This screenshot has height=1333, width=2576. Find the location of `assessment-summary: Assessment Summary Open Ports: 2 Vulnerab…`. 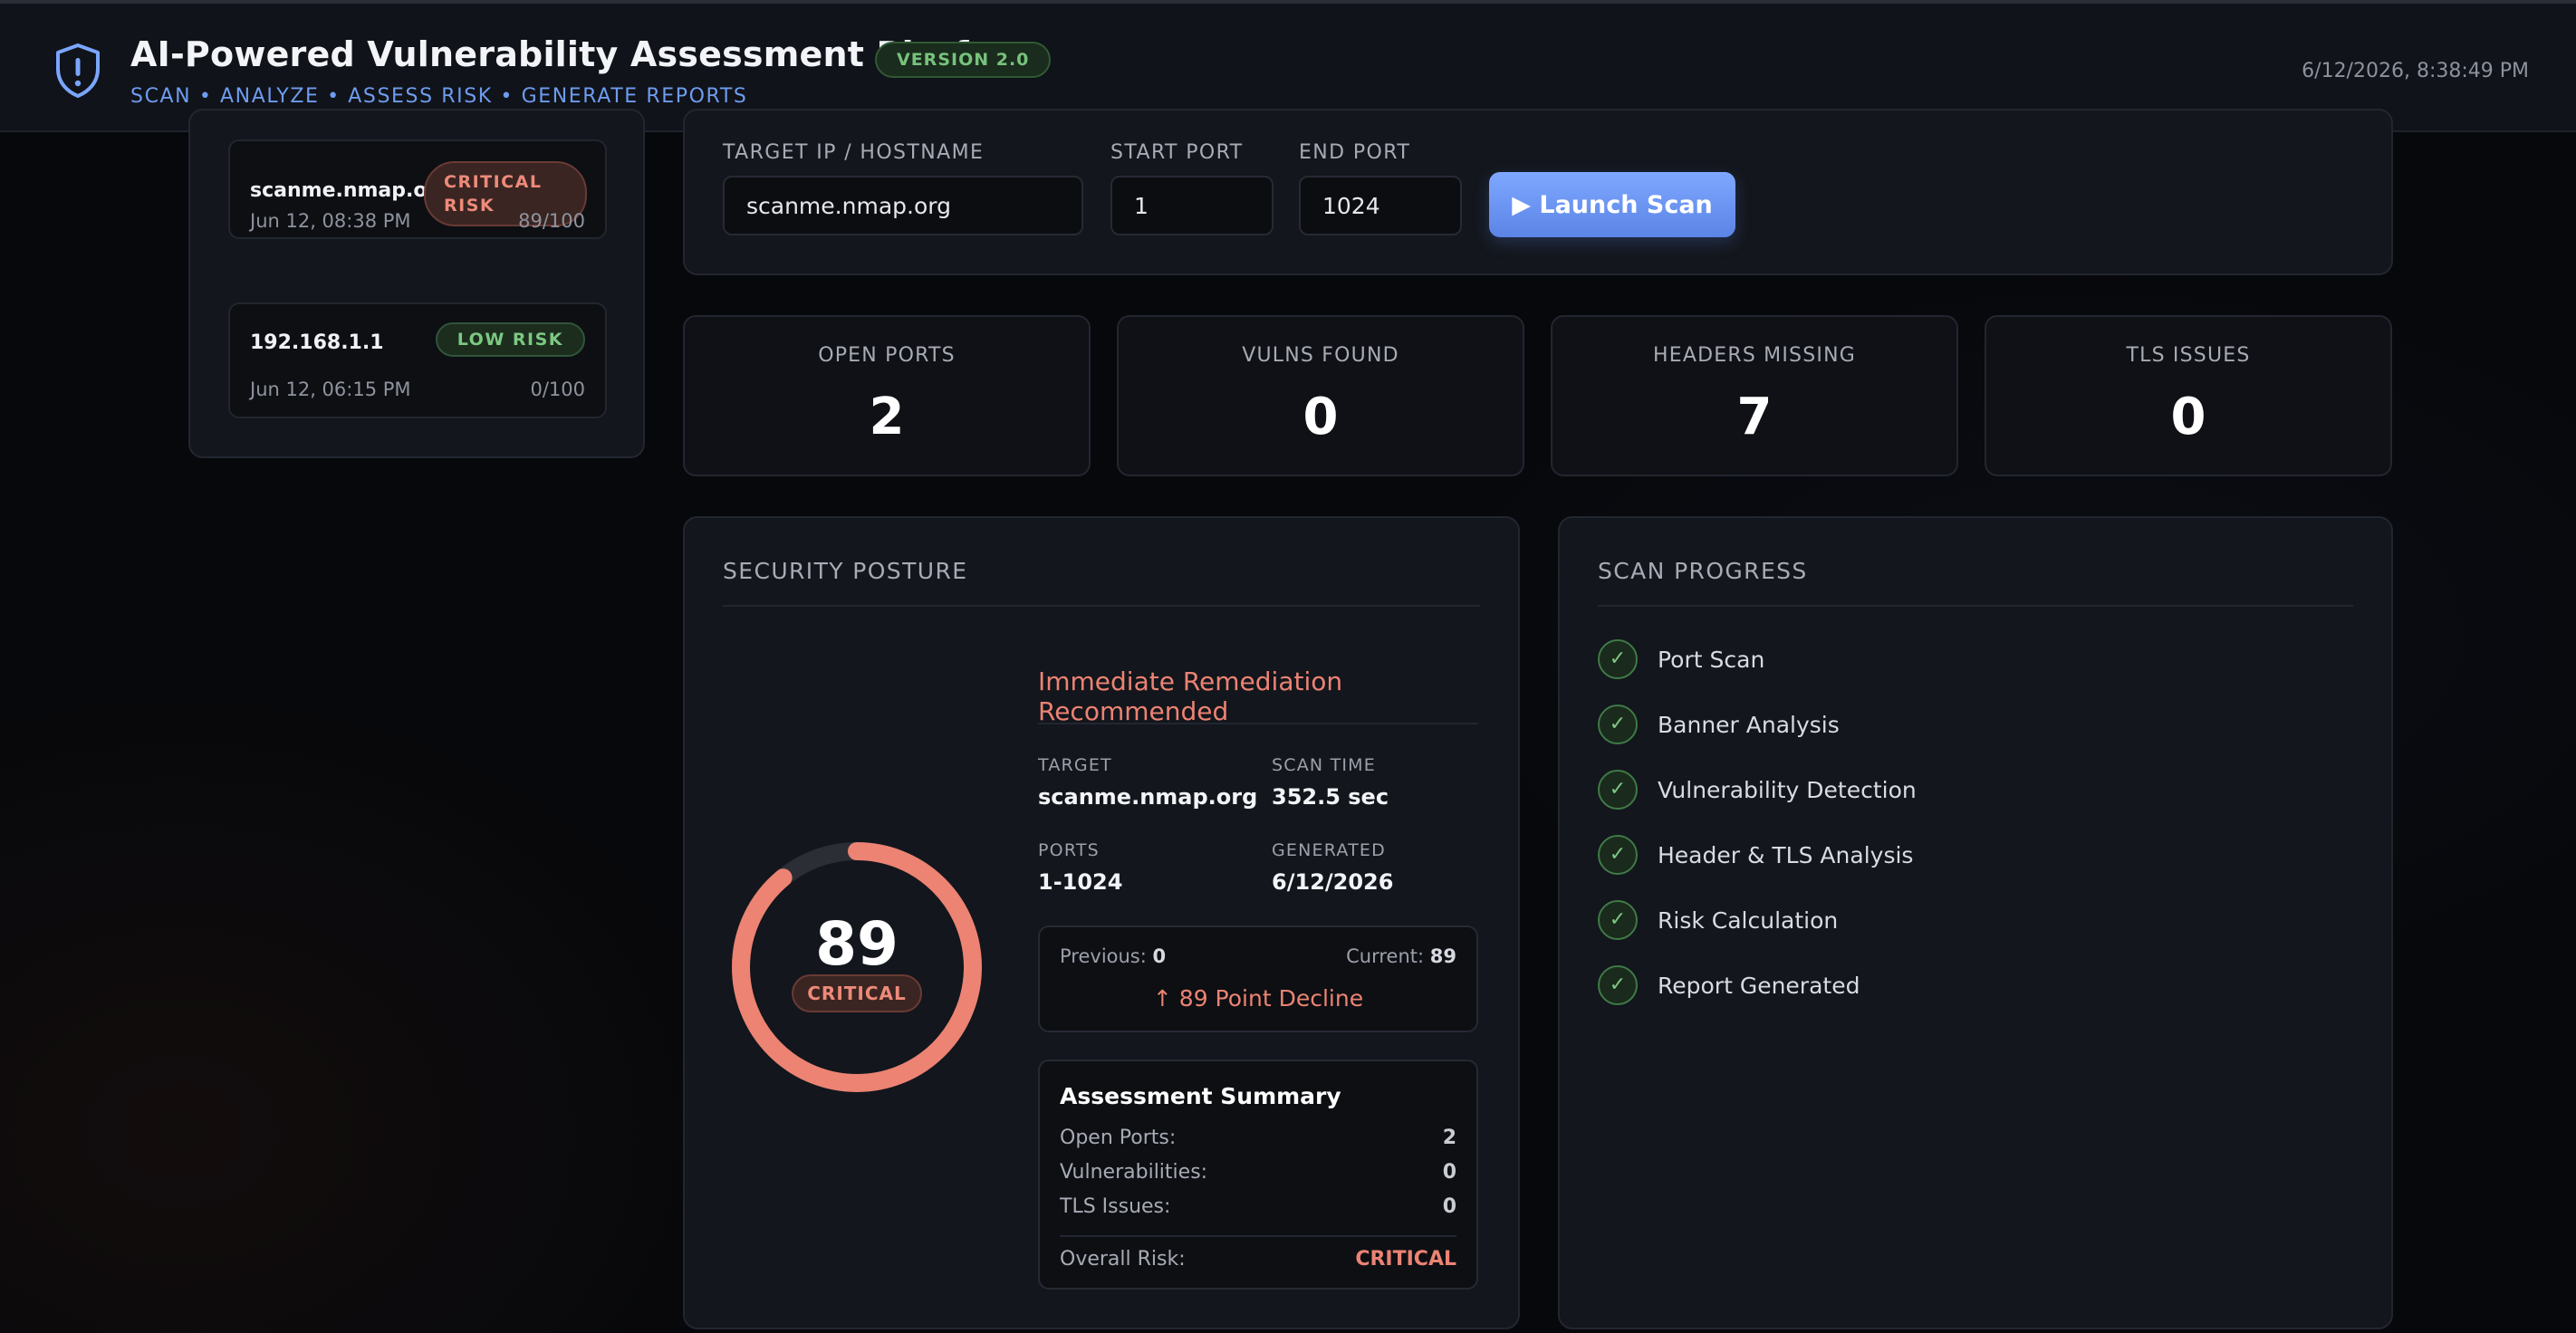

assessment-summary: Assessment Summary Open Ports: 2 Vulnerab… is located at coordinates (1258, 1175).